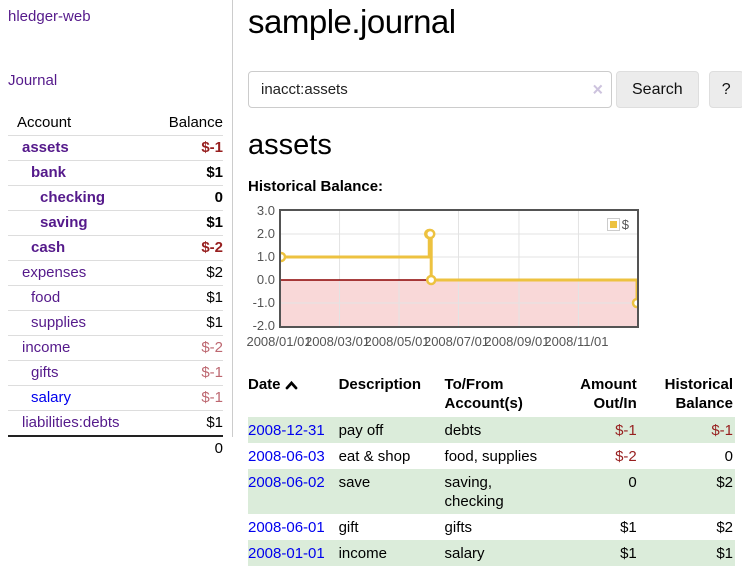  What do you see at coordinates (115, 323) in the screenshot?
I see `account-row: supplies $1` at bounding box center [115, 323].